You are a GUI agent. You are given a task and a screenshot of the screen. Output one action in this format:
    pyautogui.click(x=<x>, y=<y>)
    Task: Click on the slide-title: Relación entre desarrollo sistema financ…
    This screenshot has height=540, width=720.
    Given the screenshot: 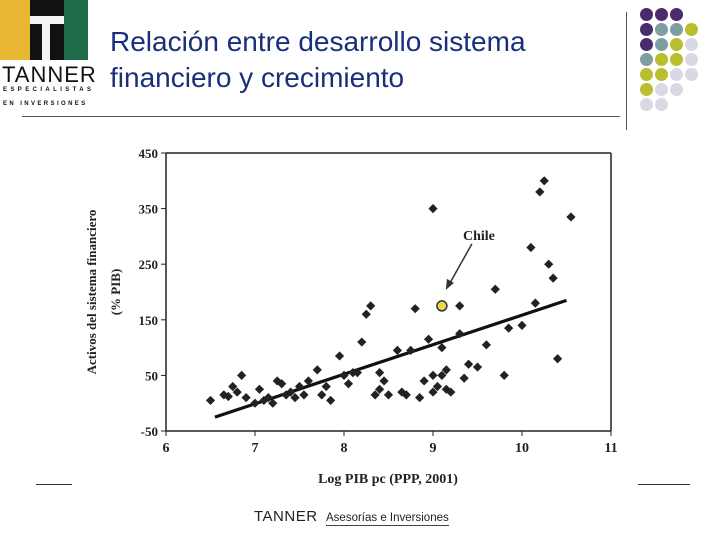 What is the action you would take?
    pyautogui.click(x=318, y=60)
    